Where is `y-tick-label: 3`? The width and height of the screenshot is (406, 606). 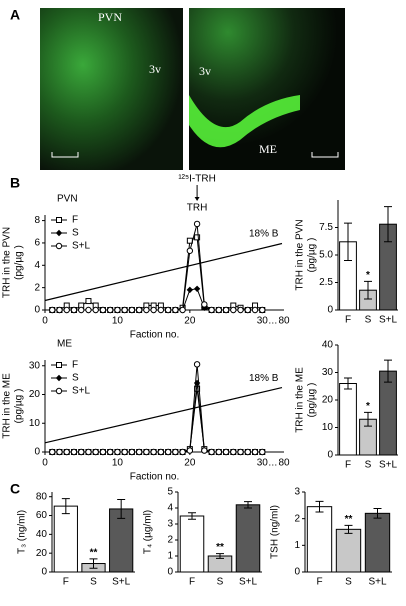 y-tick-label: 3 is located at coordinates (297, 492).